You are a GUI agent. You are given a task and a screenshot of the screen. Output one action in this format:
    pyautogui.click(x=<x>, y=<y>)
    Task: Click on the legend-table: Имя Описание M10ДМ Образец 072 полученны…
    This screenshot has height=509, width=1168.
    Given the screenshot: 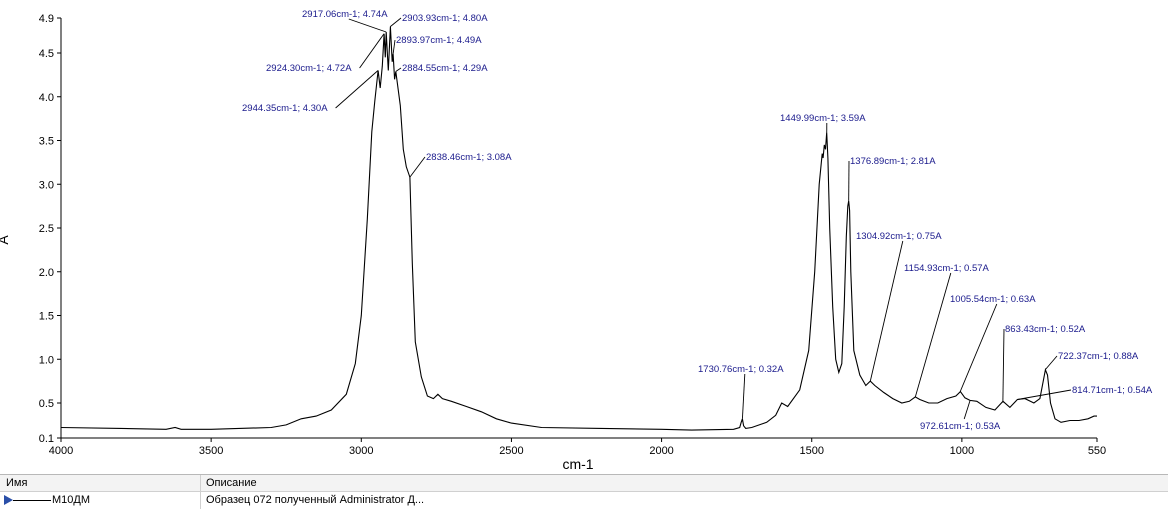 What is the action you would take?
    pyautogui.click(x=584, y=491)
    